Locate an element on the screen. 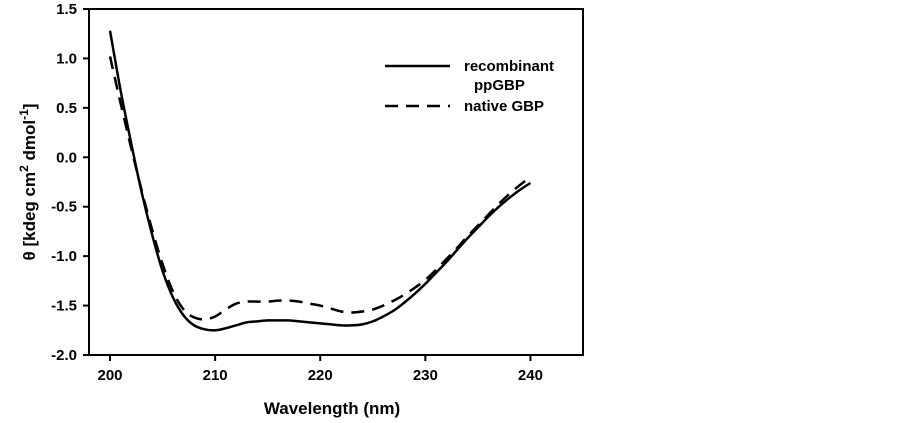 Image resolution: width=902 pixels, height=423 pixels. x-axis-ticks: 200 210 220 230 240 is located at coordinates (320, 369).